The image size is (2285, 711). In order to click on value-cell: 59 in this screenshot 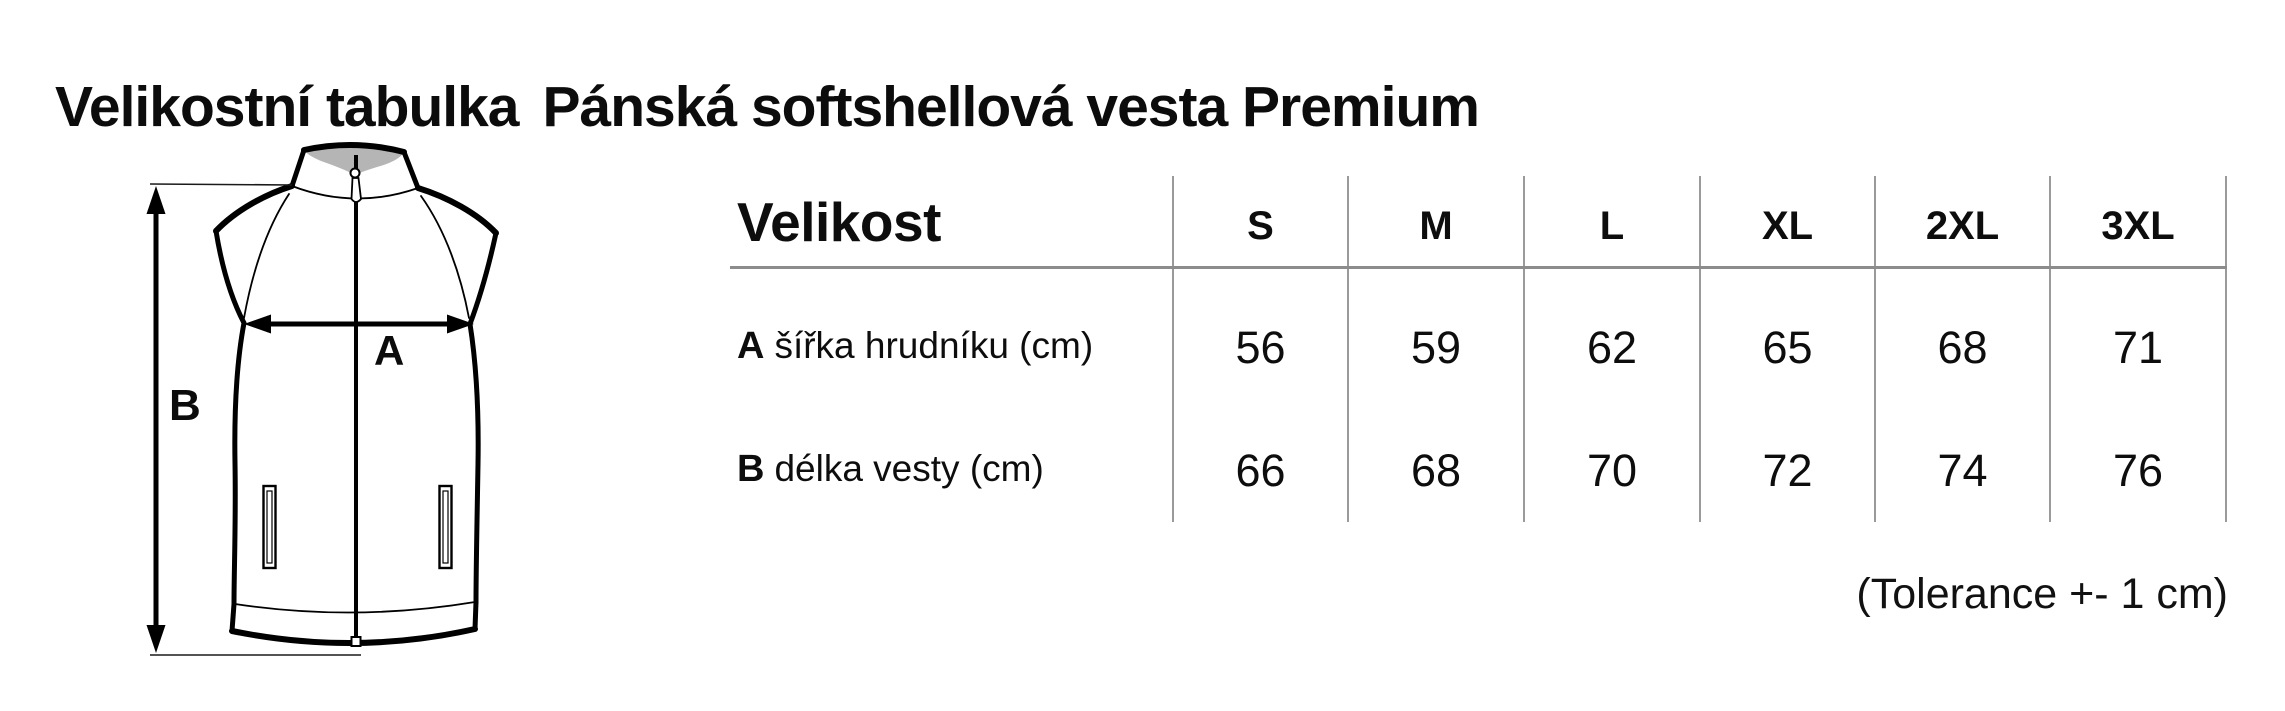, I will do `click(1436, 347)`.